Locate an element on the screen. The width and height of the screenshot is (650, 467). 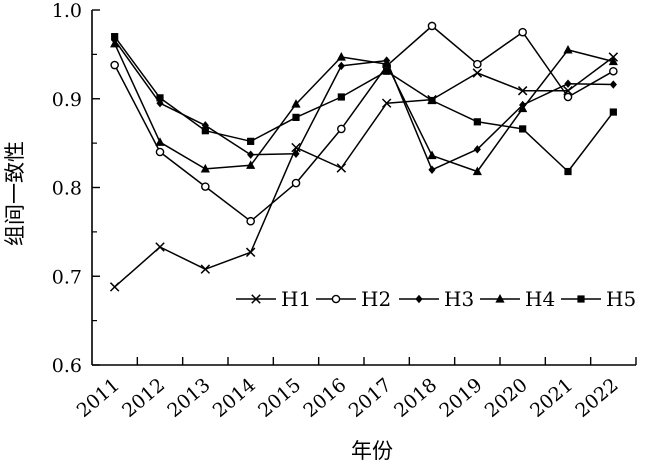
legend: H1 H2 H3 H4 H5 is located at coordinates (436, 299).